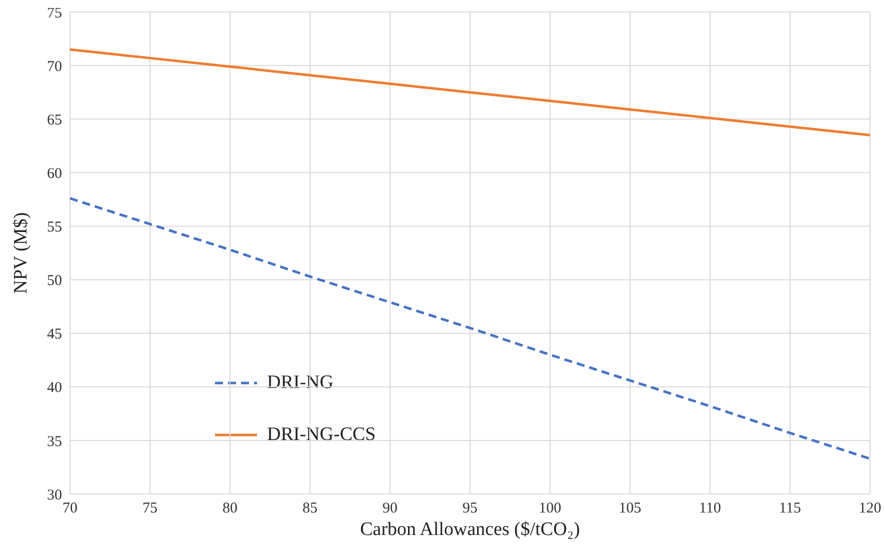  I want to click on y-tick-label: 40, so click(54, 388).